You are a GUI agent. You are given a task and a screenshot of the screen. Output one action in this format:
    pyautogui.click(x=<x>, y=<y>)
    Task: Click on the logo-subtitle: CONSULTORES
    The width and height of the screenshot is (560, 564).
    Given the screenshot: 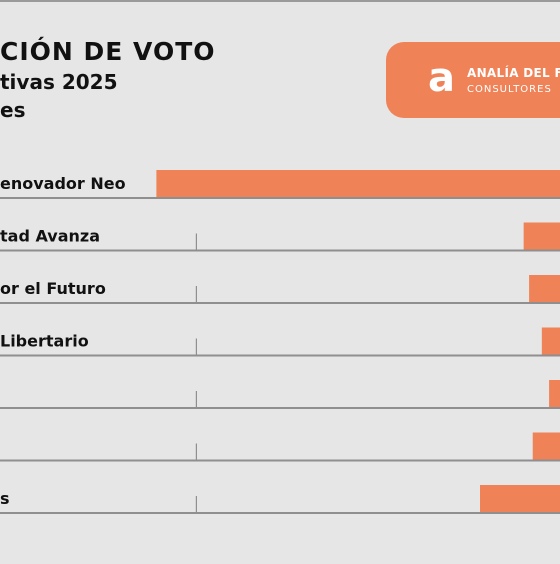 What is the action you would take?
    pyautogui.click(x=509, y=89)
    